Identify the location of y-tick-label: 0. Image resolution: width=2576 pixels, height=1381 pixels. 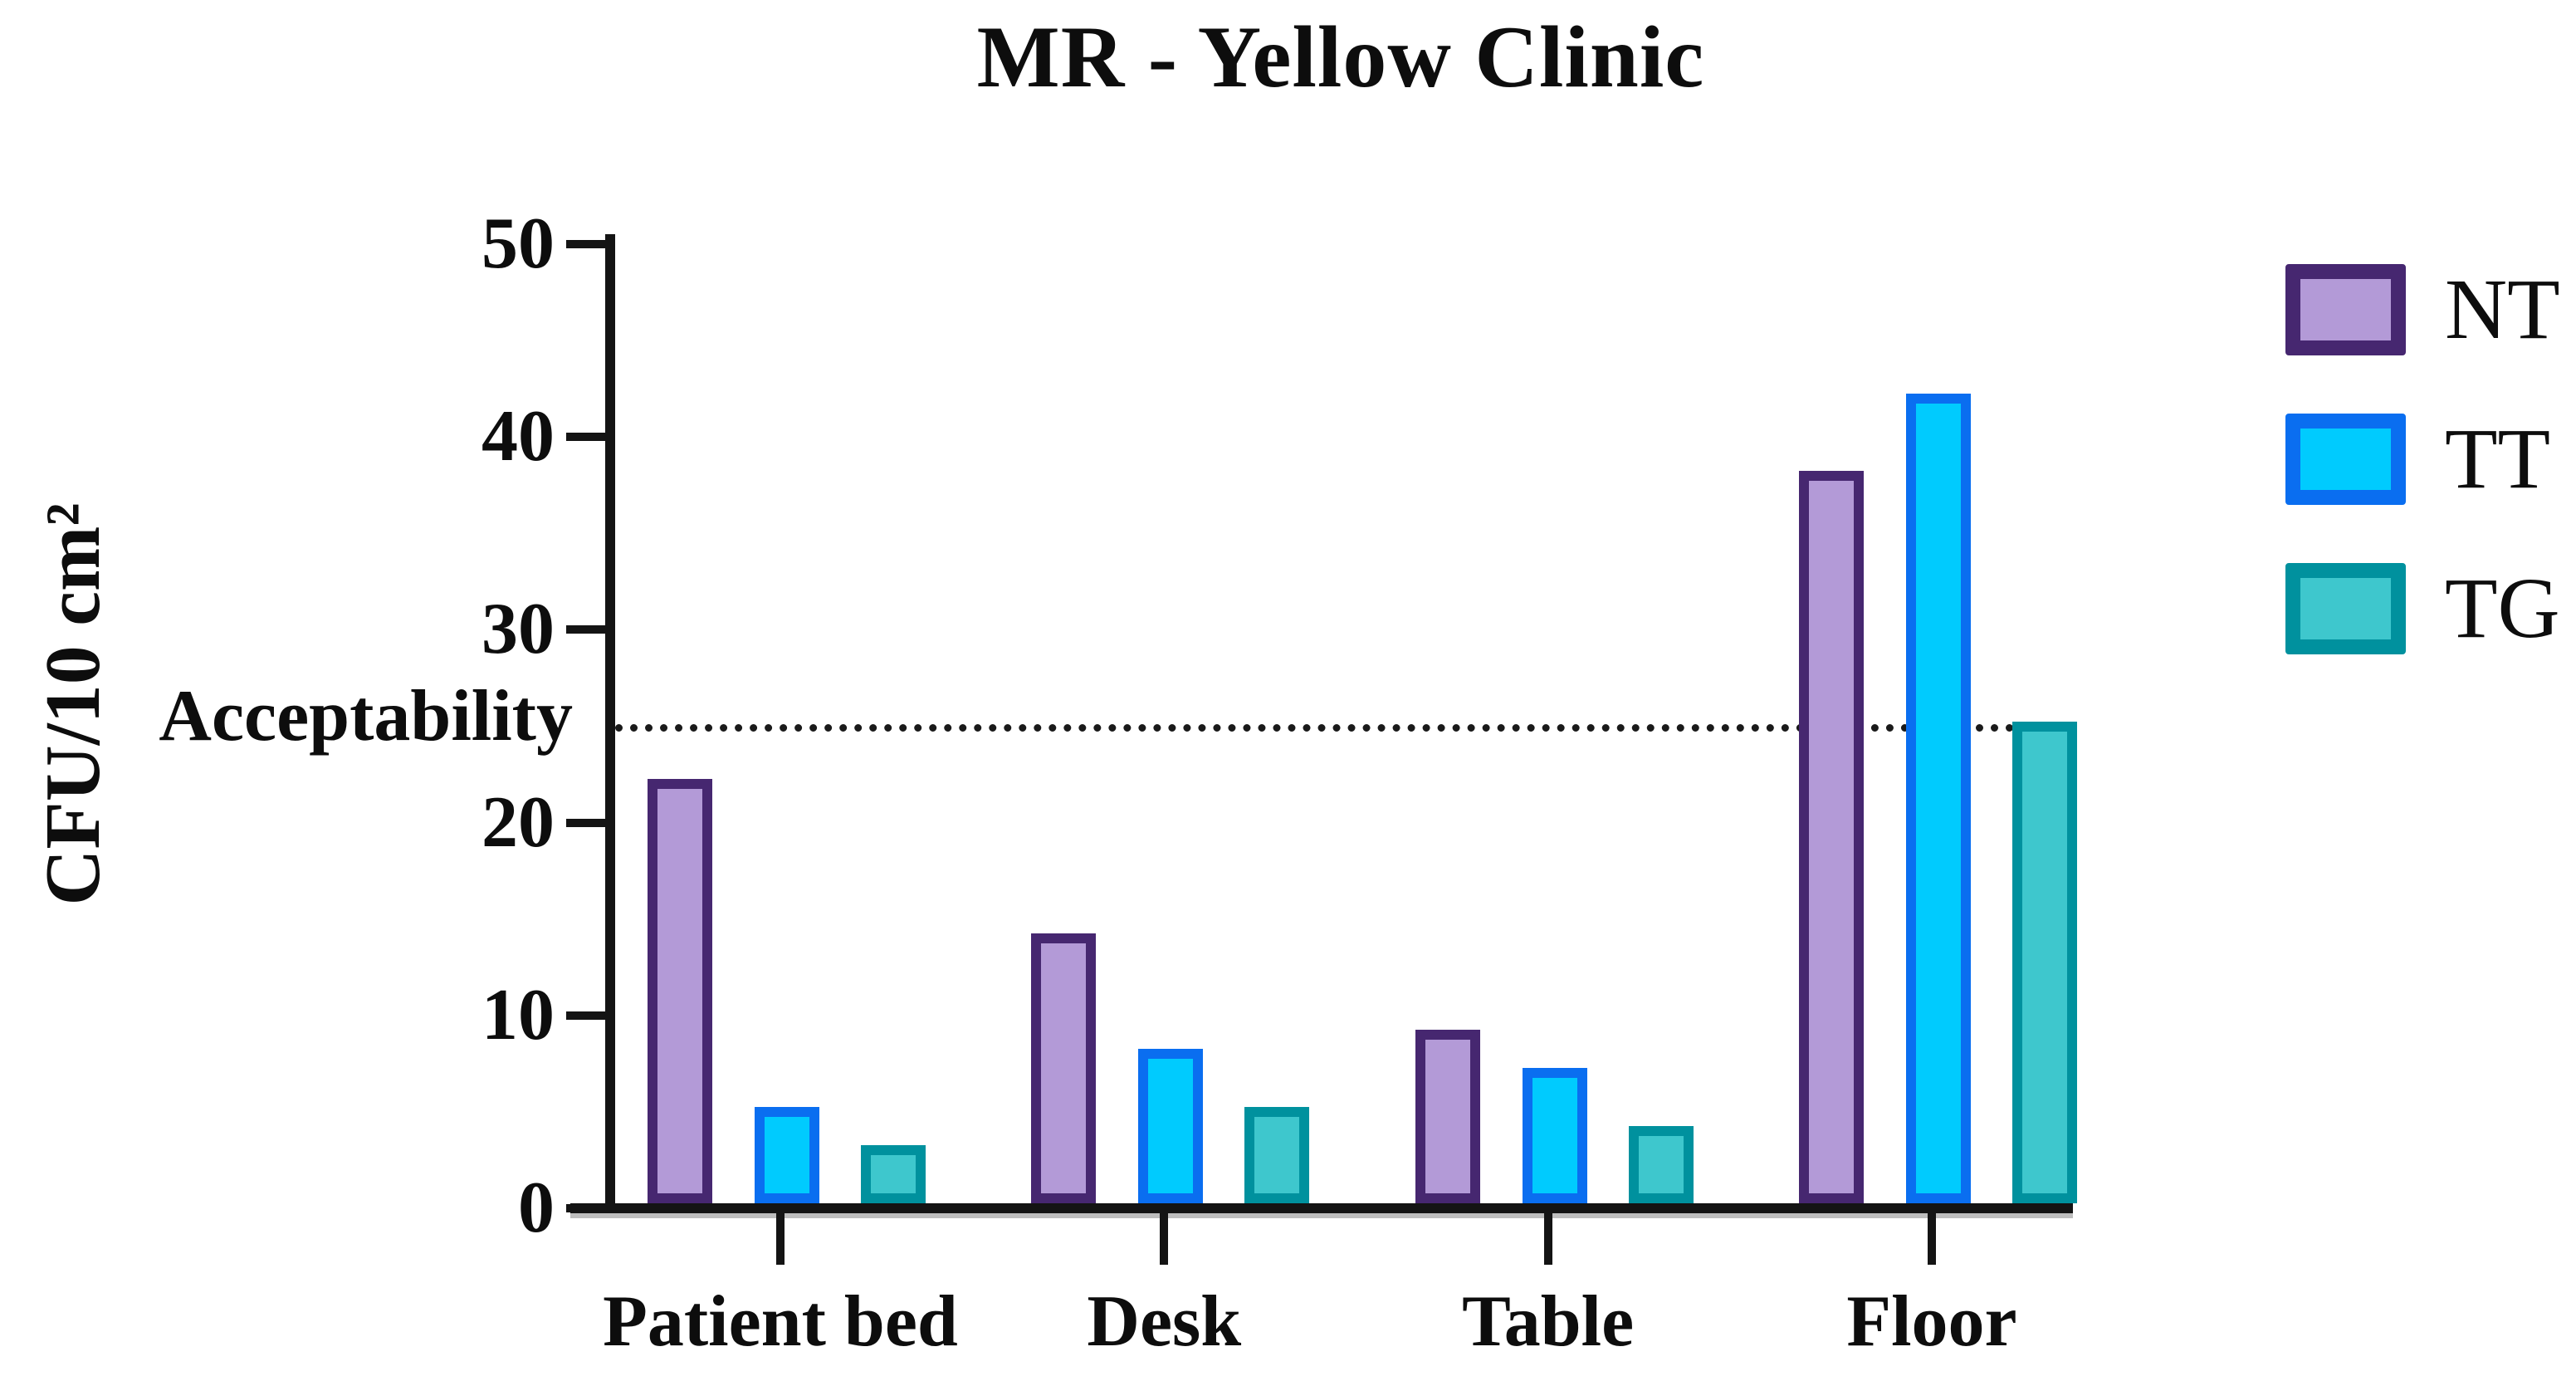
(536, 1208).